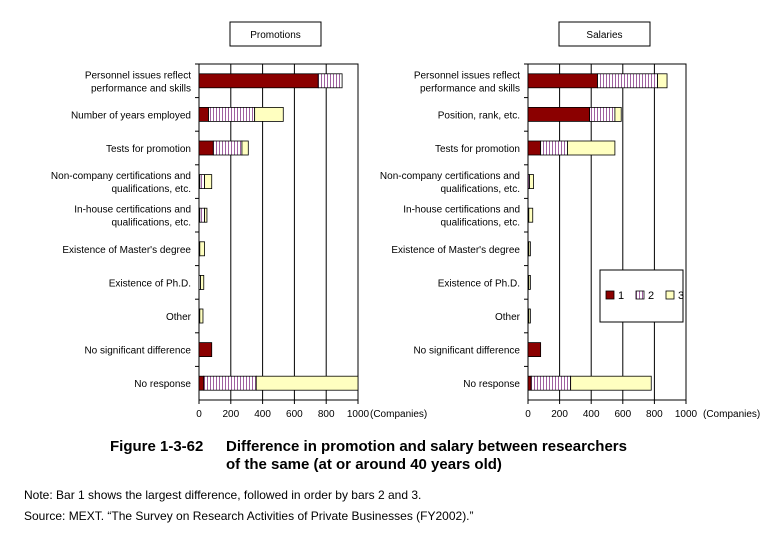 This screenshot has height=537, width=780. What do you see at coordinates (467, 75) in the screenshot?
I see `salaries-category-label-line: Personnel issues reflect` at bounding box center [467, 75].